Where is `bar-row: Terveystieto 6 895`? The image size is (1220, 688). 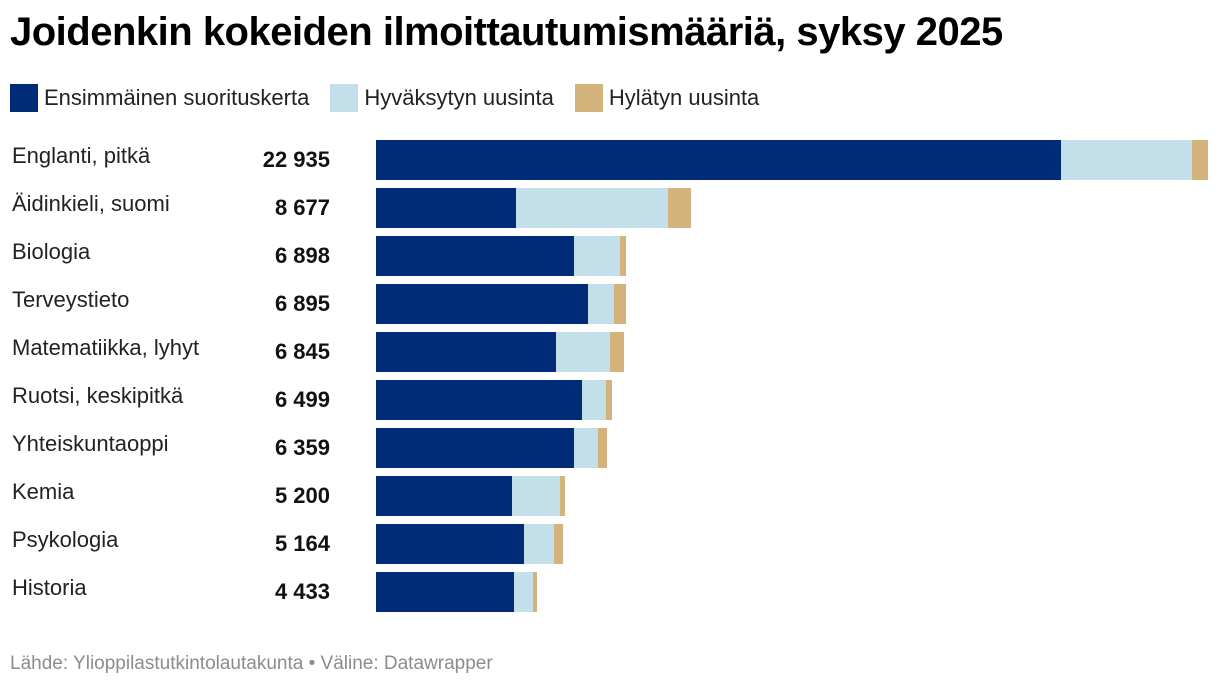 bar-row: Terveystieto 6 895 is located at coordinates (610, 304).